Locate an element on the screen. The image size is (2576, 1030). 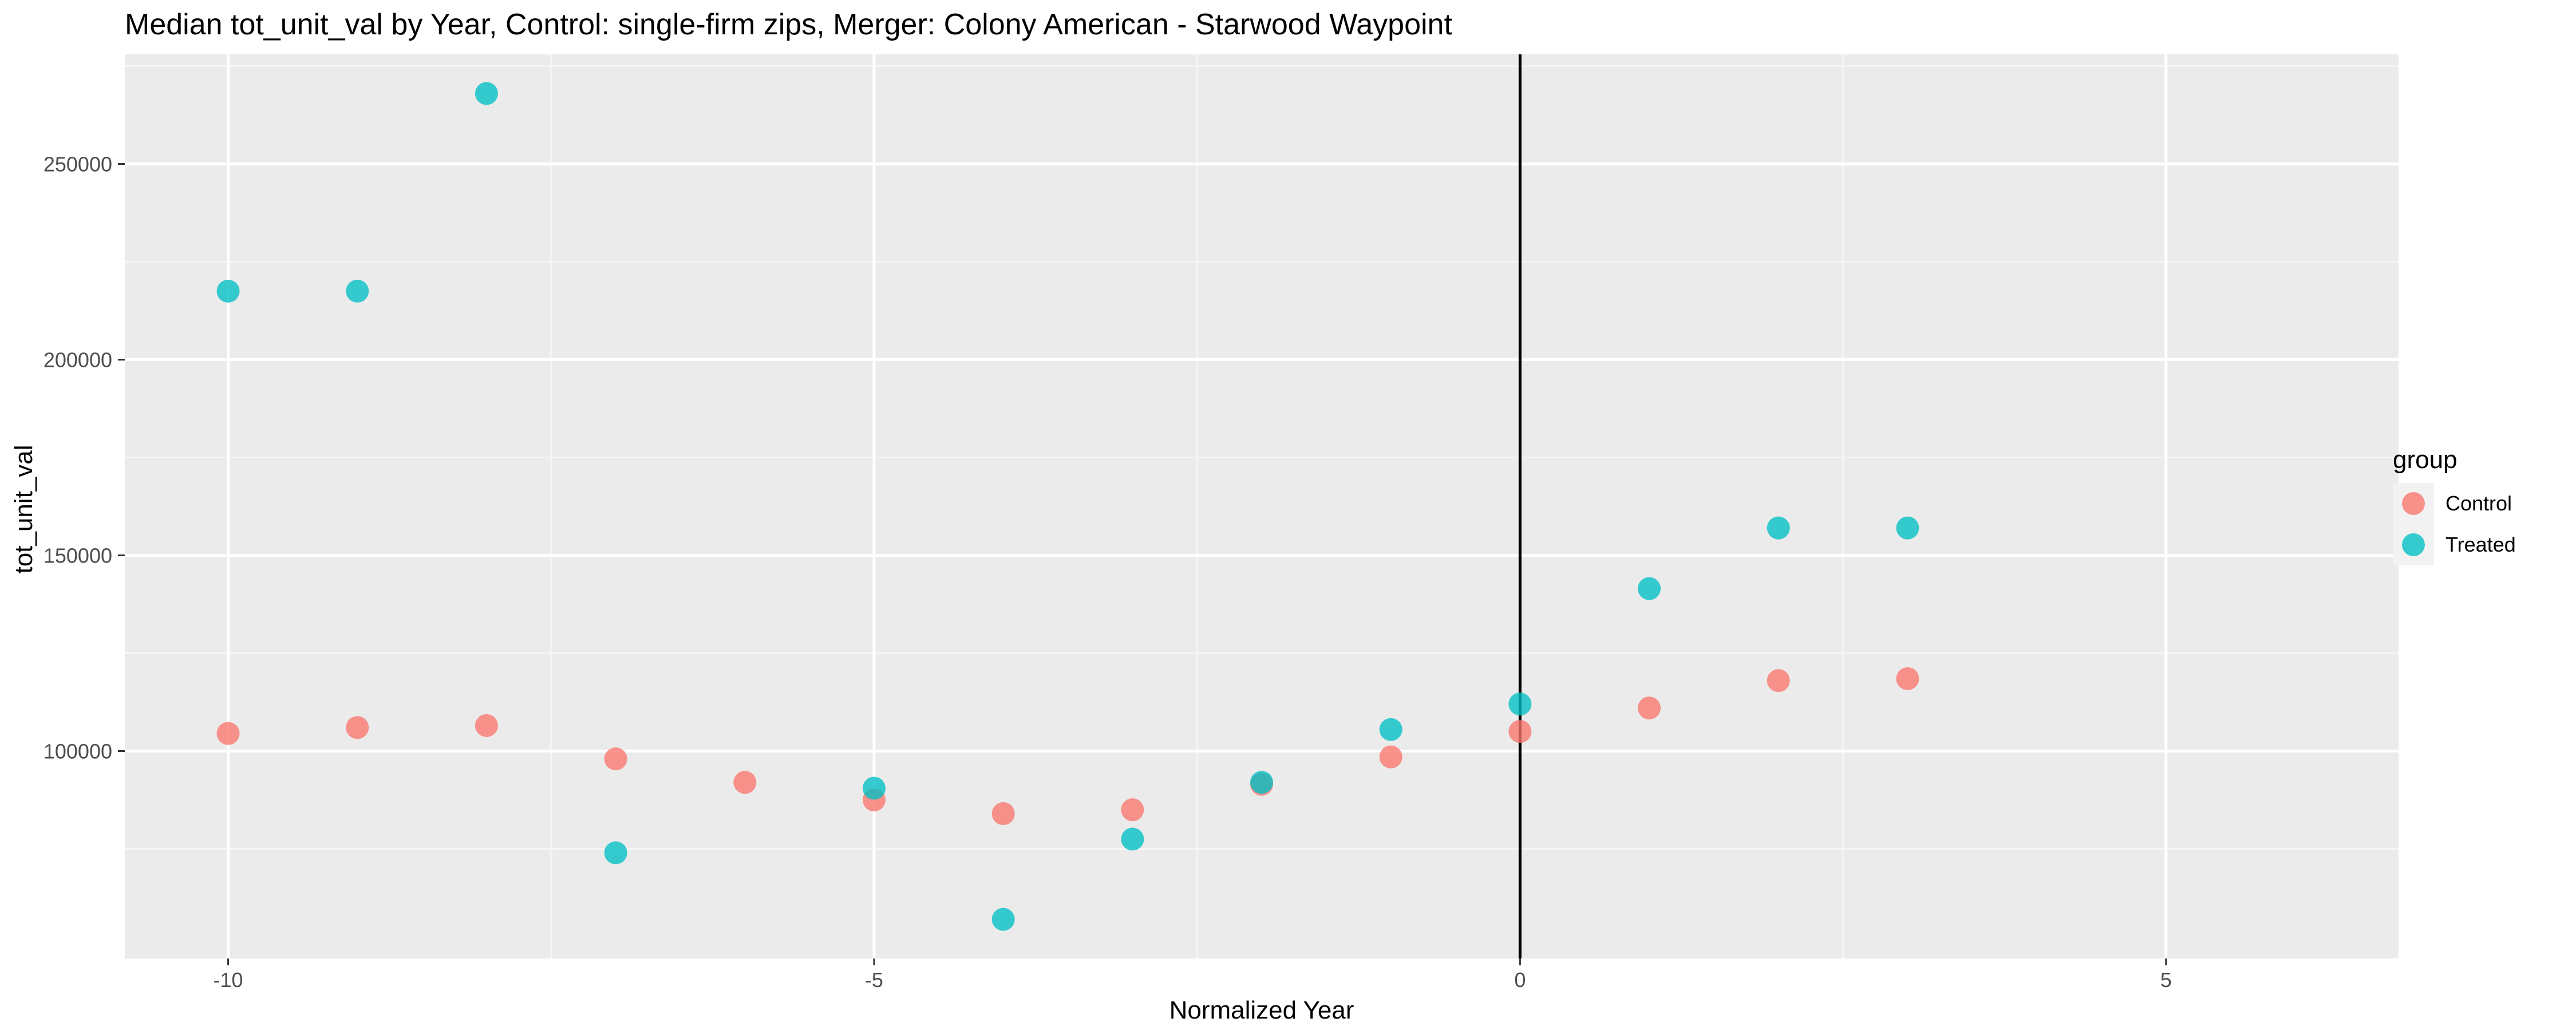
legend-label-treated: Treated is located at coordinates (2480, 544).